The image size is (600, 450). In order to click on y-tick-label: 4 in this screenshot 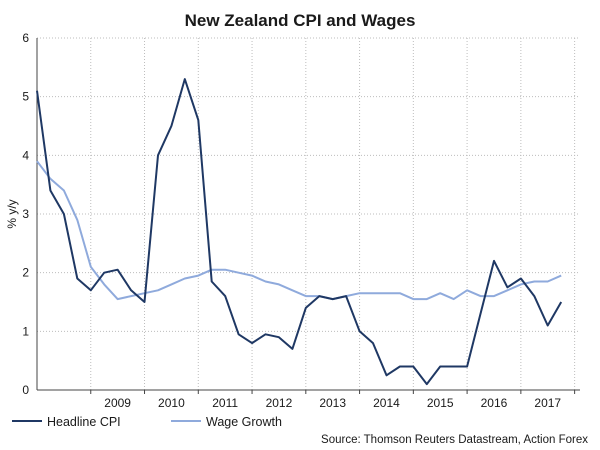, I will do `click(25, 155)`.